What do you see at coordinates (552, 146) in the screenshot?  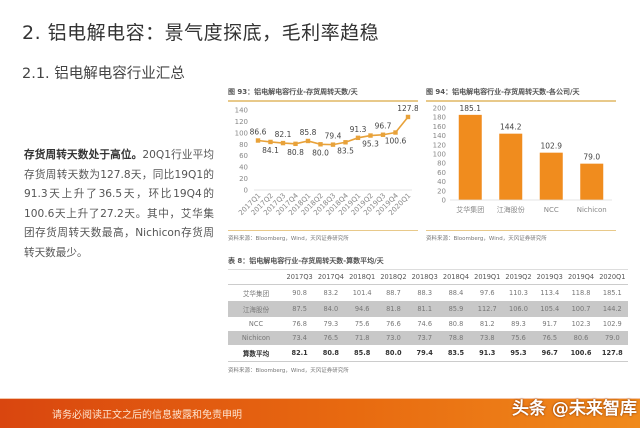 I see `bar-value-label: 102.9` at bounding box center [552, 146].